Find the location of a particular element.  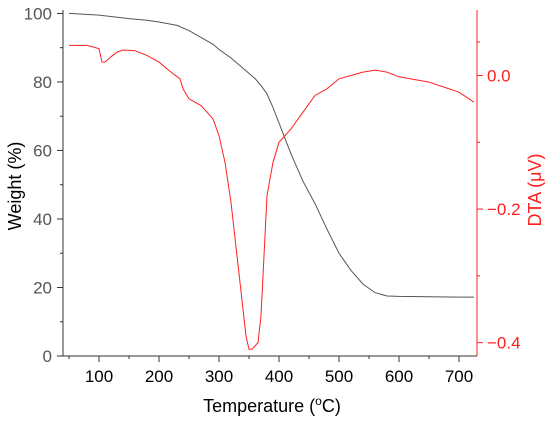

y-left-tick-label: 40 is located at coordinates (42, 219).